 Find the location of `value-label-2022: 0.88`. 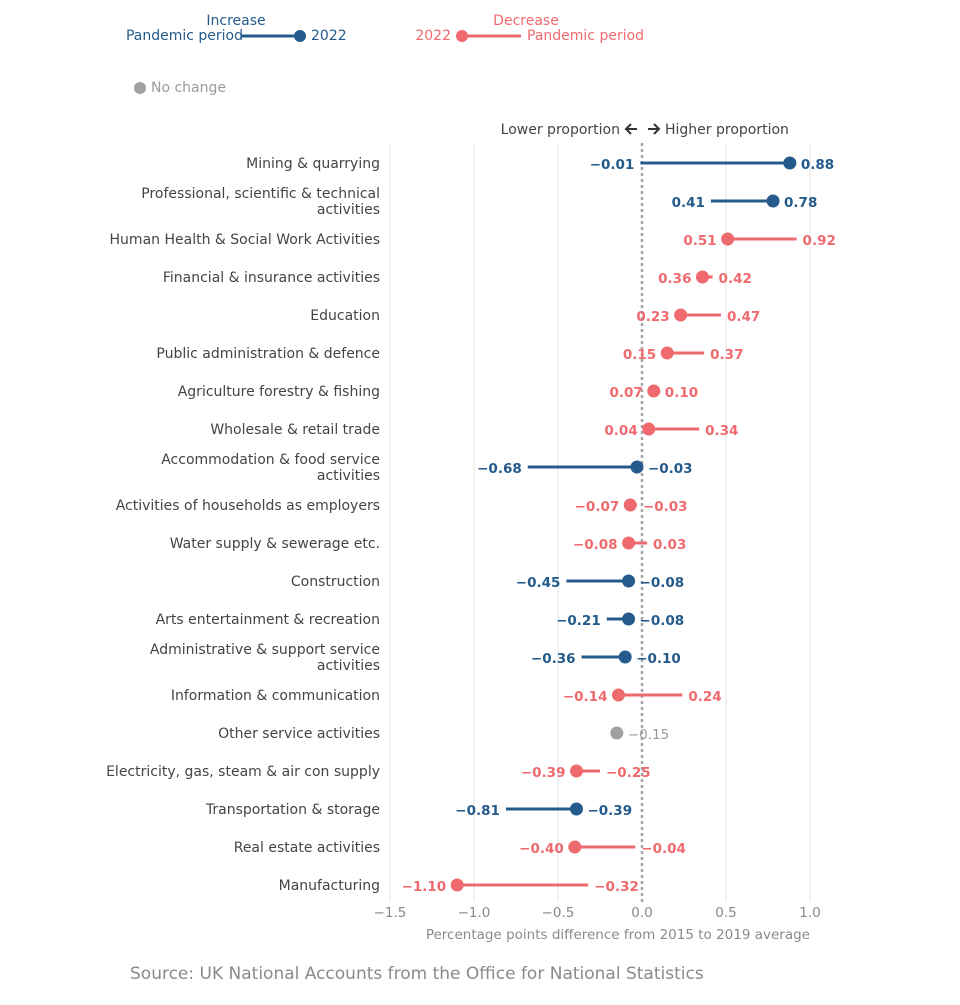

value-label-2022: 0.88 is located at coordinates (817, 165).